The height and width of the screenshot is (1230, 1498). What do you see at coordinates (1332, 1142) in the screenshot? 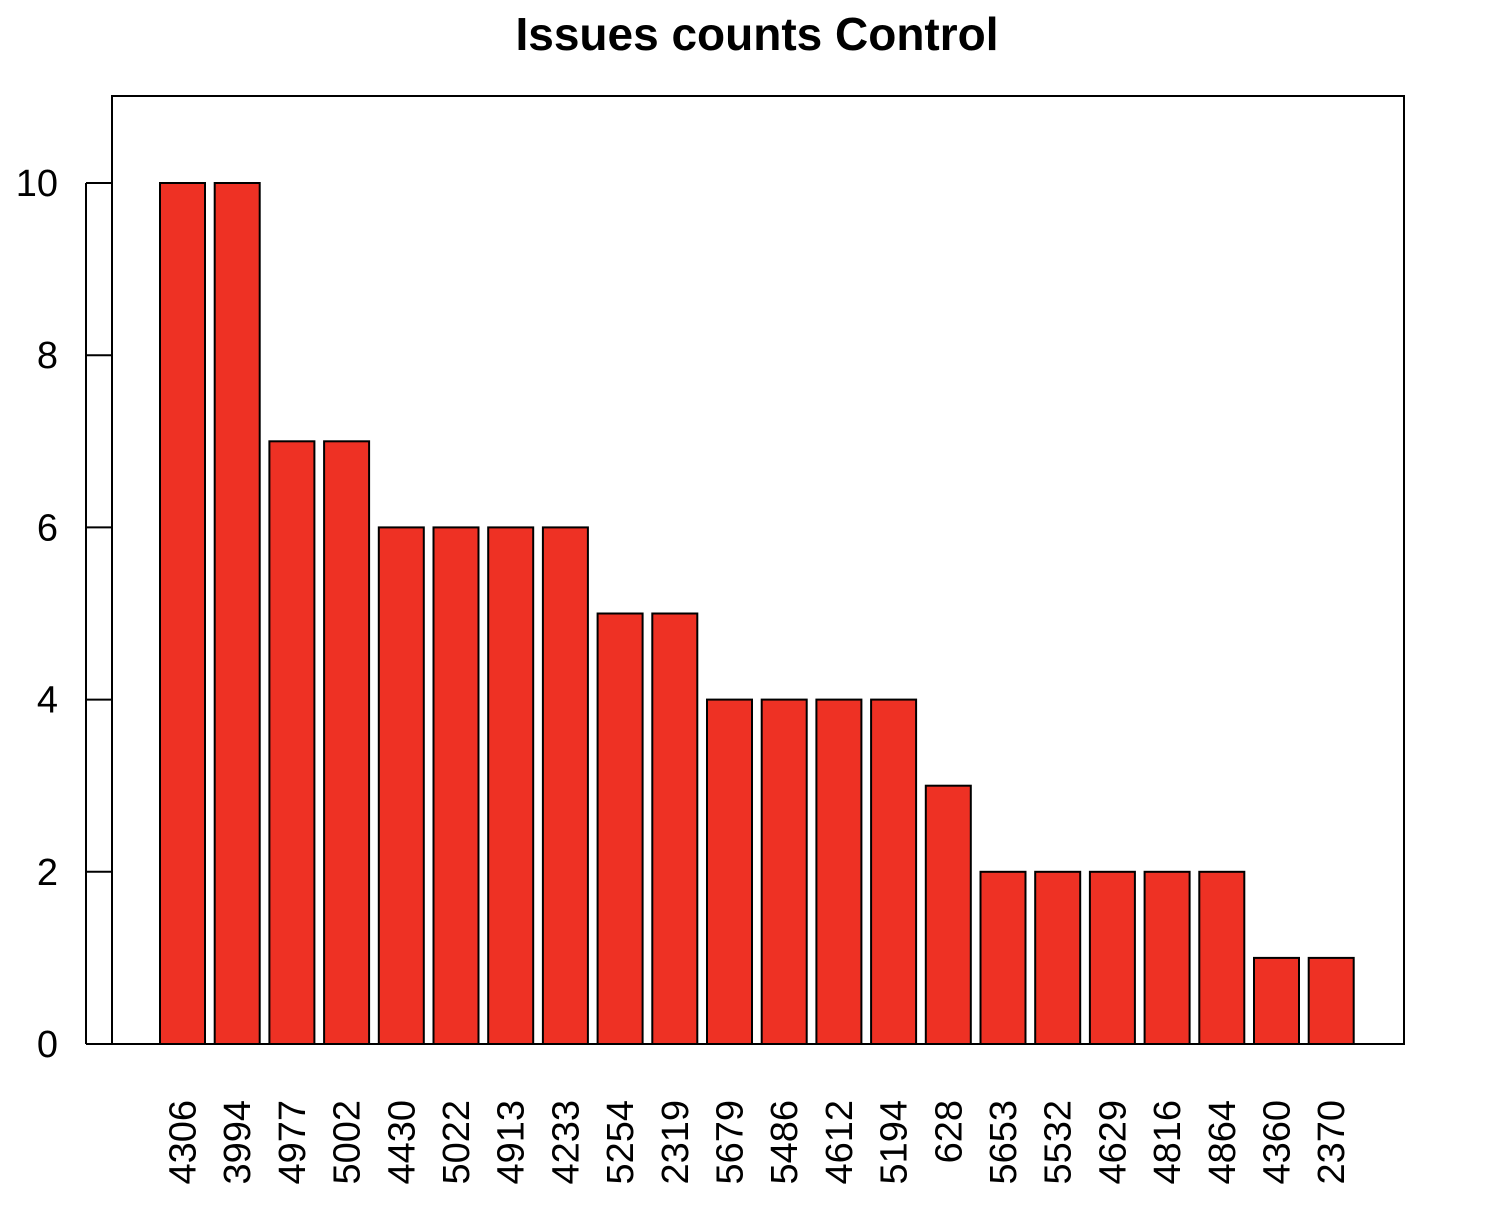
I see `x-tick-label: 2370` at bounding box center [1332, 1142].